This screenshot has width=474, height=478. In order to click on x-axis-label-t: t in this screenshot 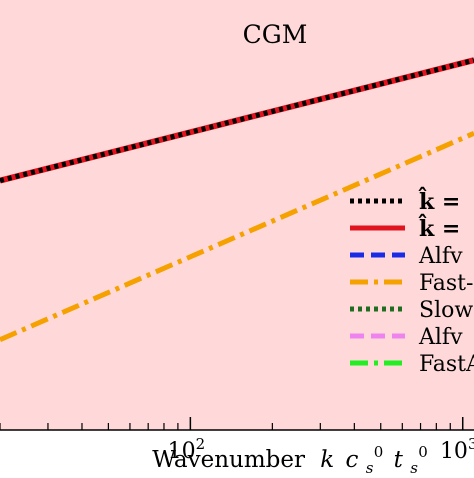, I will do `click(399, 460)`.